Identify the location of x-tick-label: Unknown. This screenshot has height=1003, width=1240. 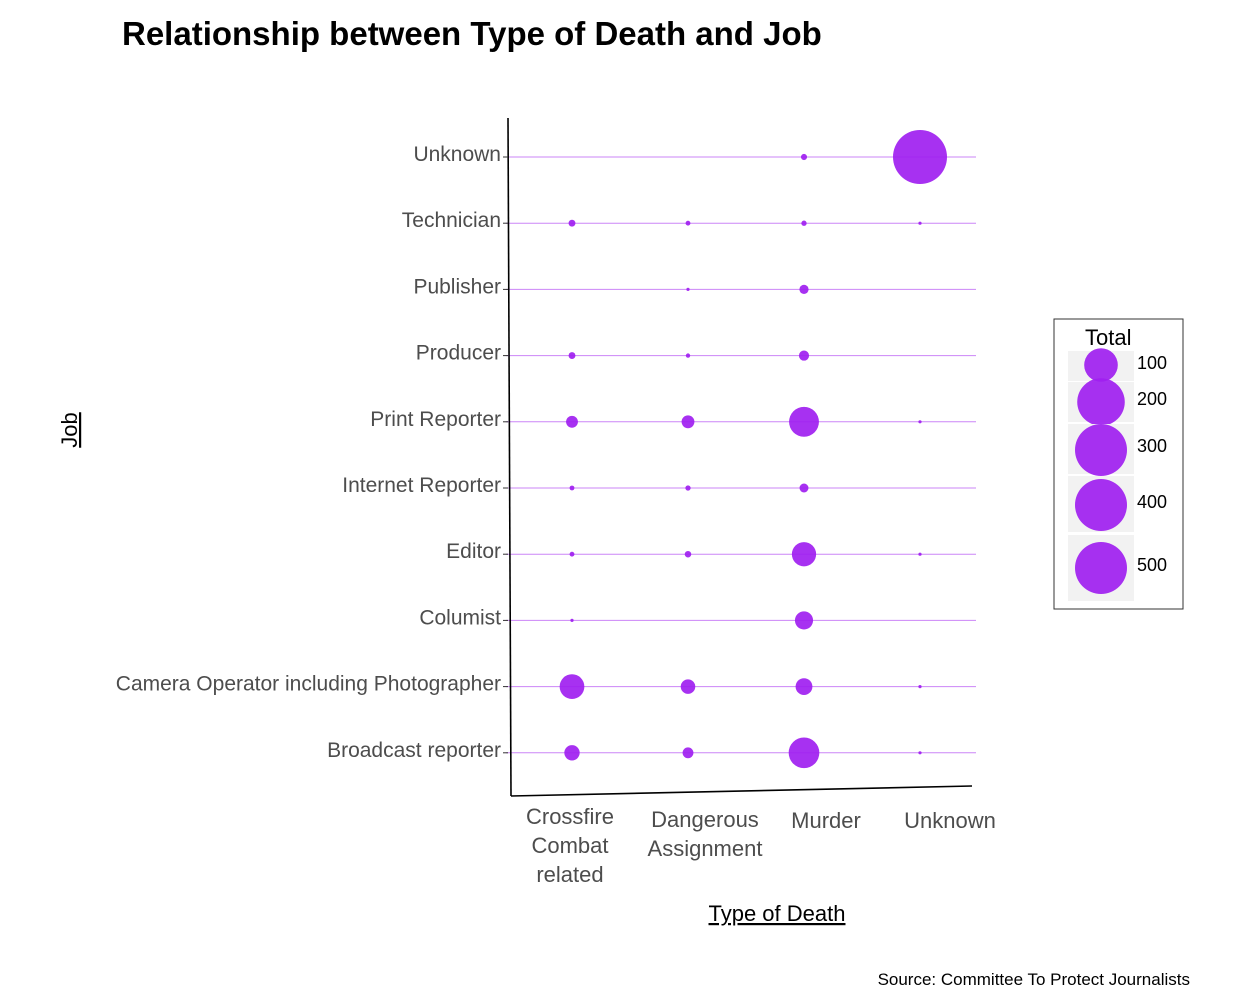
(950, 820).